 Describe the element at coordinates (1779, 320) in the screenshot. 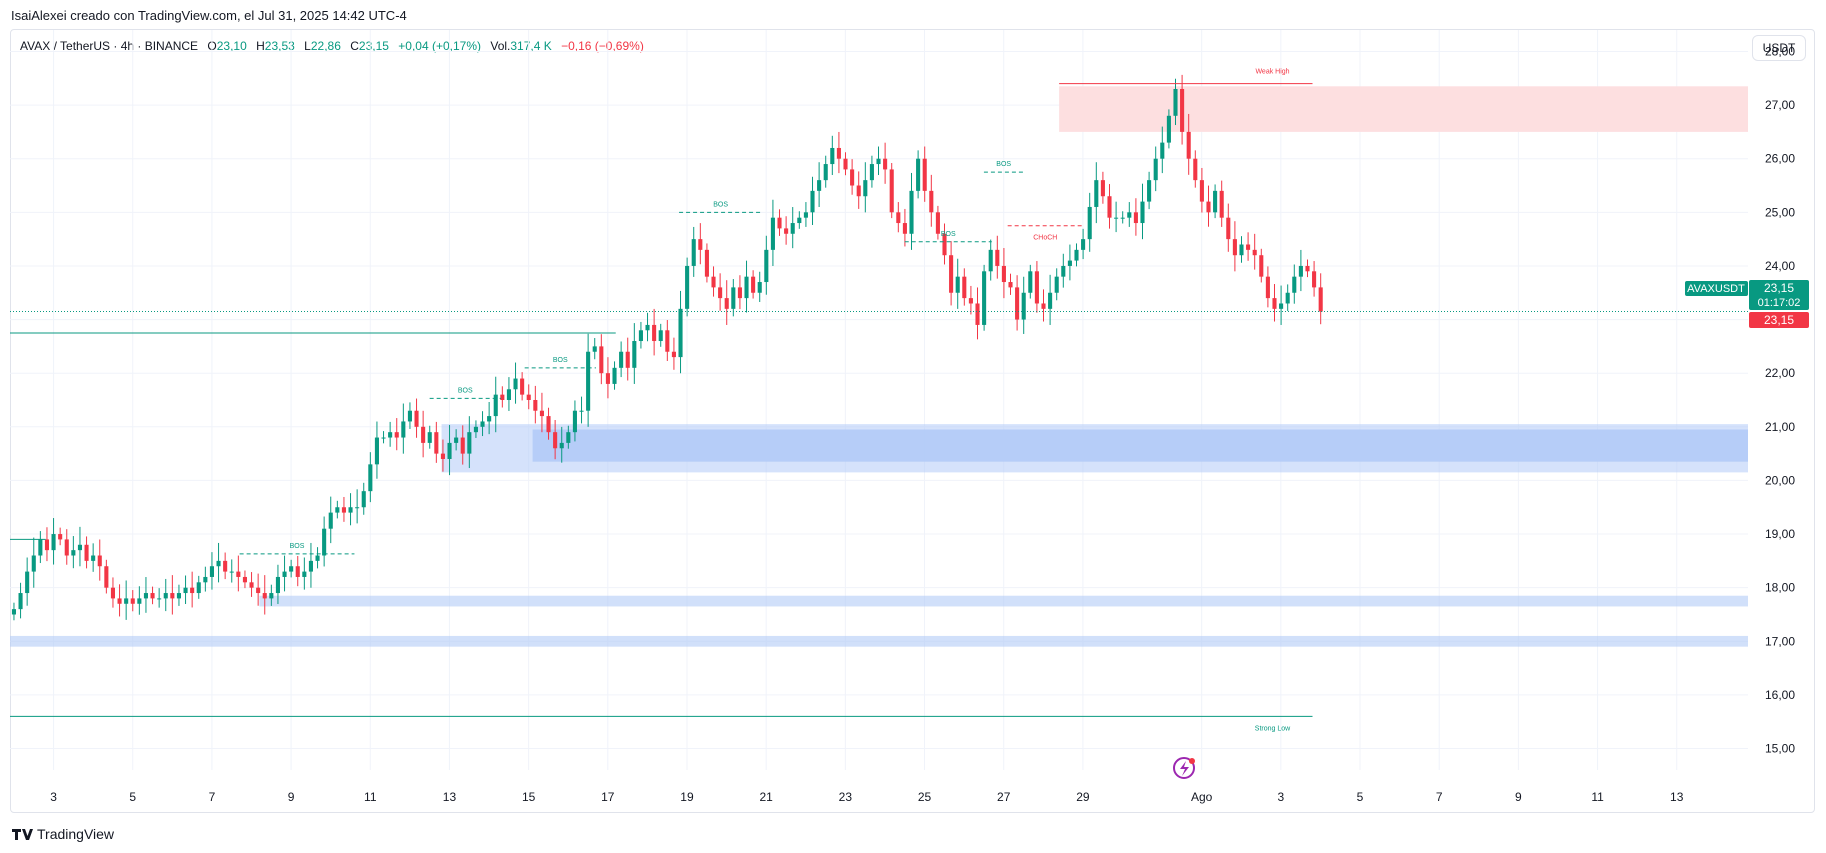

I see `red-price-tag` at that location.